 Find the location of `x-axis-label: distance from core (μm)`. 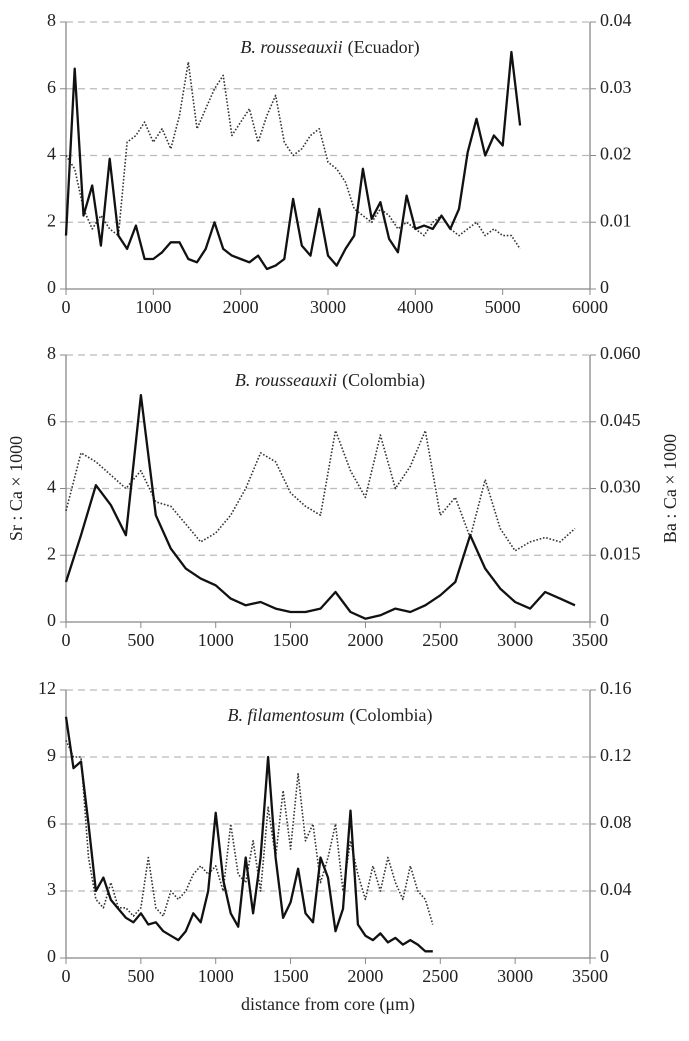

x-axis-label: distance from core (μm) is located at coordinates (328, 1004).